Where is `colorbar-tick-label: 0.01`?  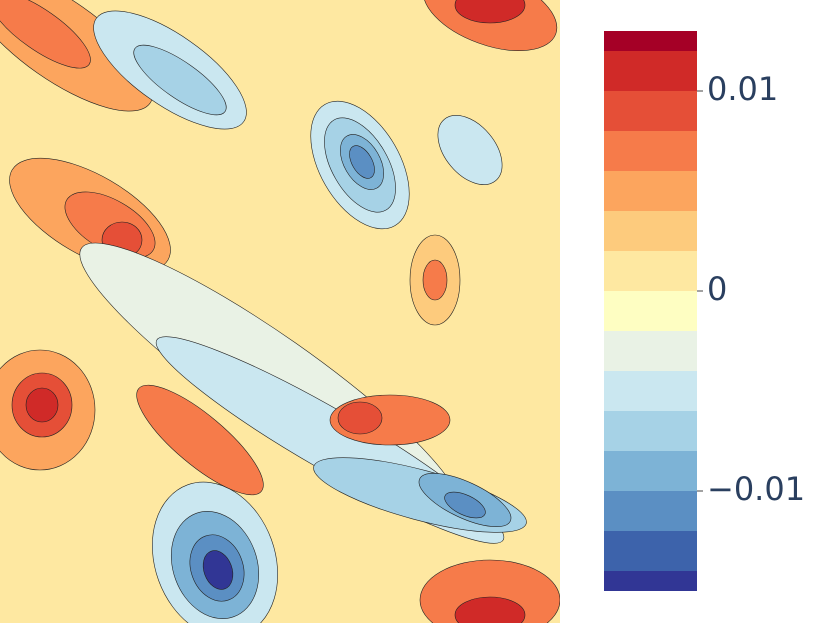 colorbar-tick-label: 0.01 is located at coordinates (742, 89).